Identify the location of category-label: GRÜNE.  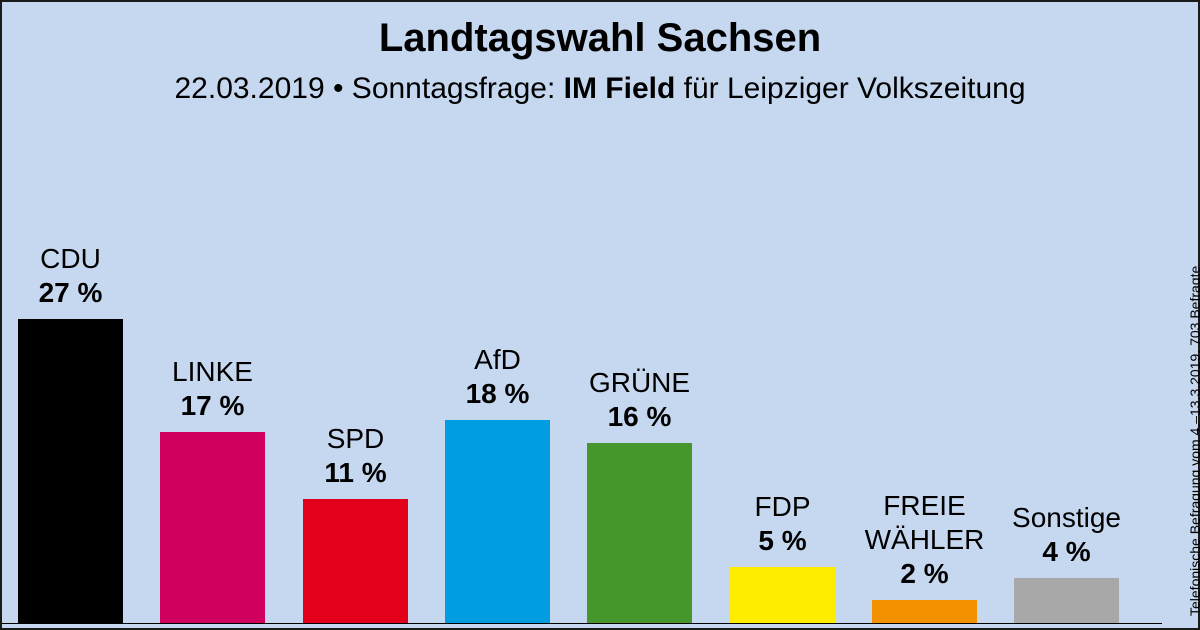
(639, 382).